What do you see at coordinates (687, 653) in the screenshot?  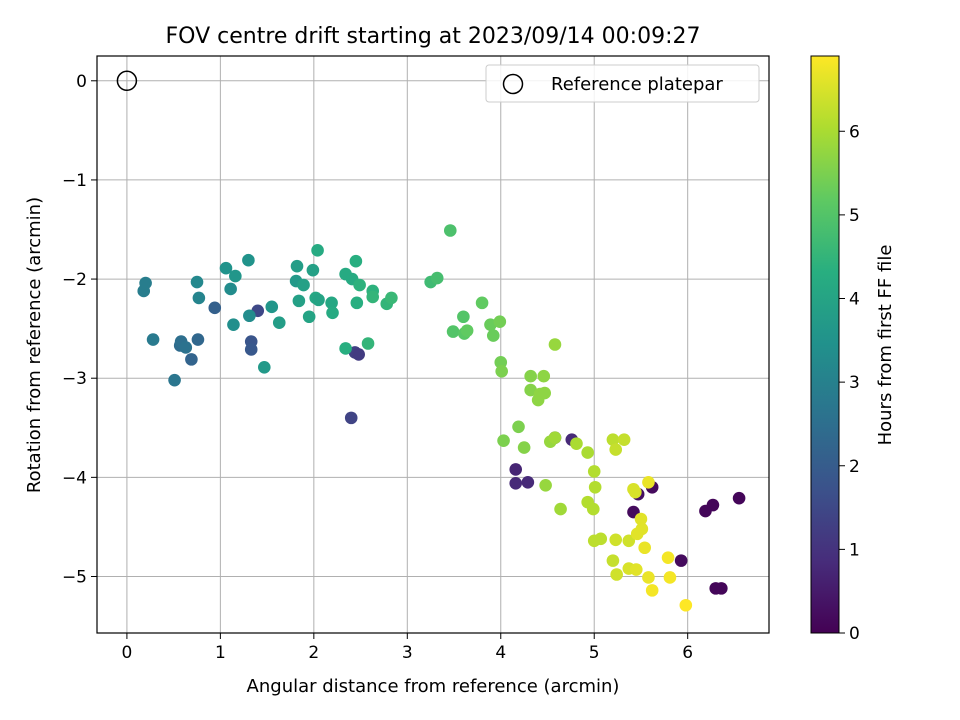 I see `x-tick-label: 6` at bounding box center [687, 653].